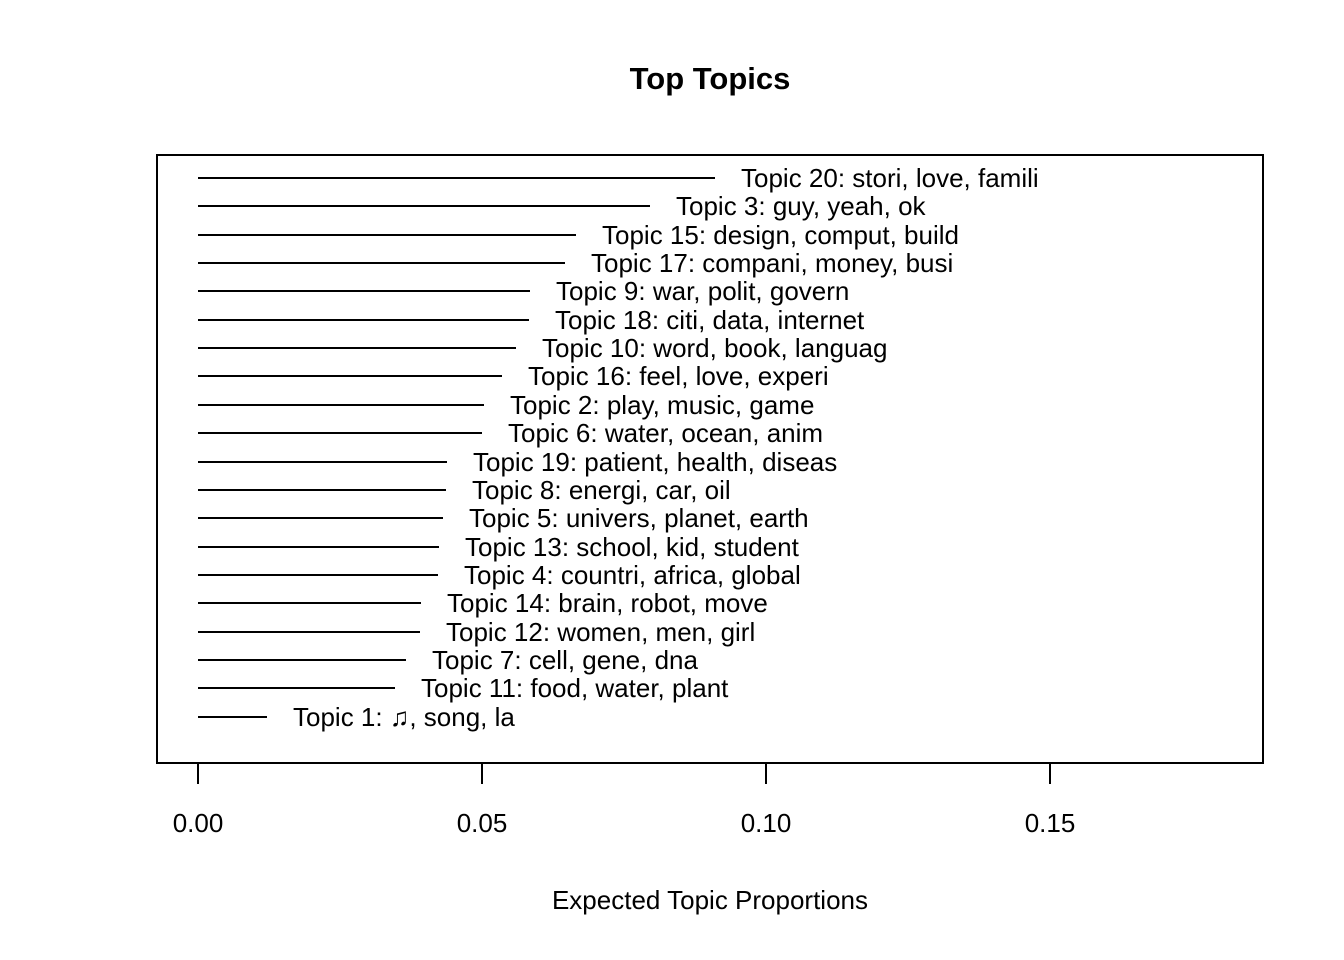  I want to click on x-tick-label: 0.05, so click(482, 823).